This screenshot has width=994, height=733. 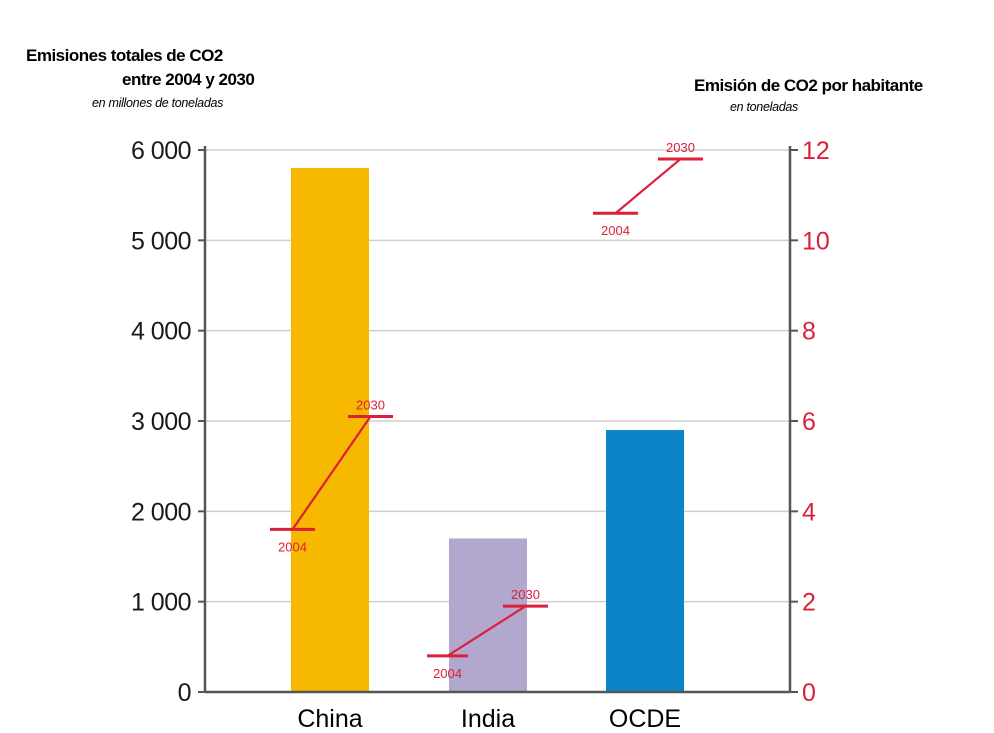 I want to click on left-tick-label: 4 000, so click(x=161, y=332).